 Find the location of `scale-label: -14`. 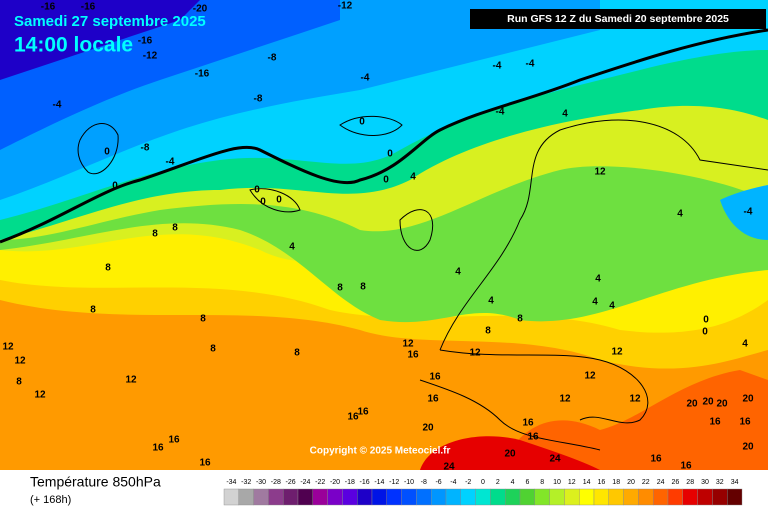

scale-label: -14 is located at coordinates (379, 482).